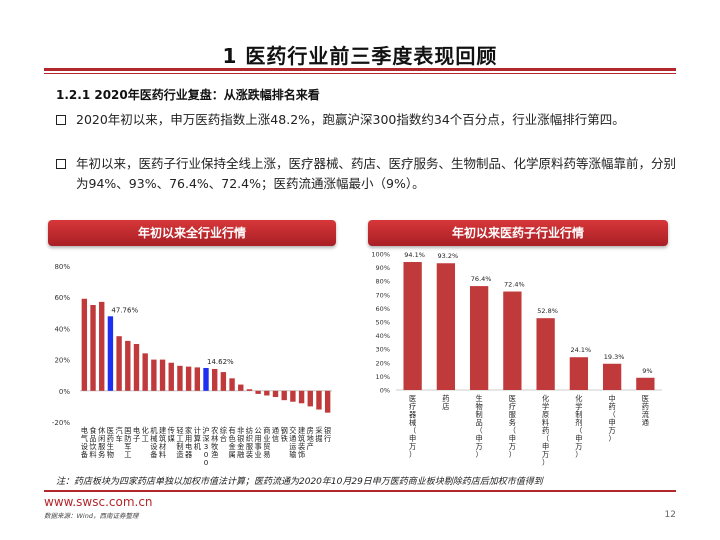 This screenshot has height=540, width=720. I want to click on x-tick-label: 食品饮料, so click(93, 442).